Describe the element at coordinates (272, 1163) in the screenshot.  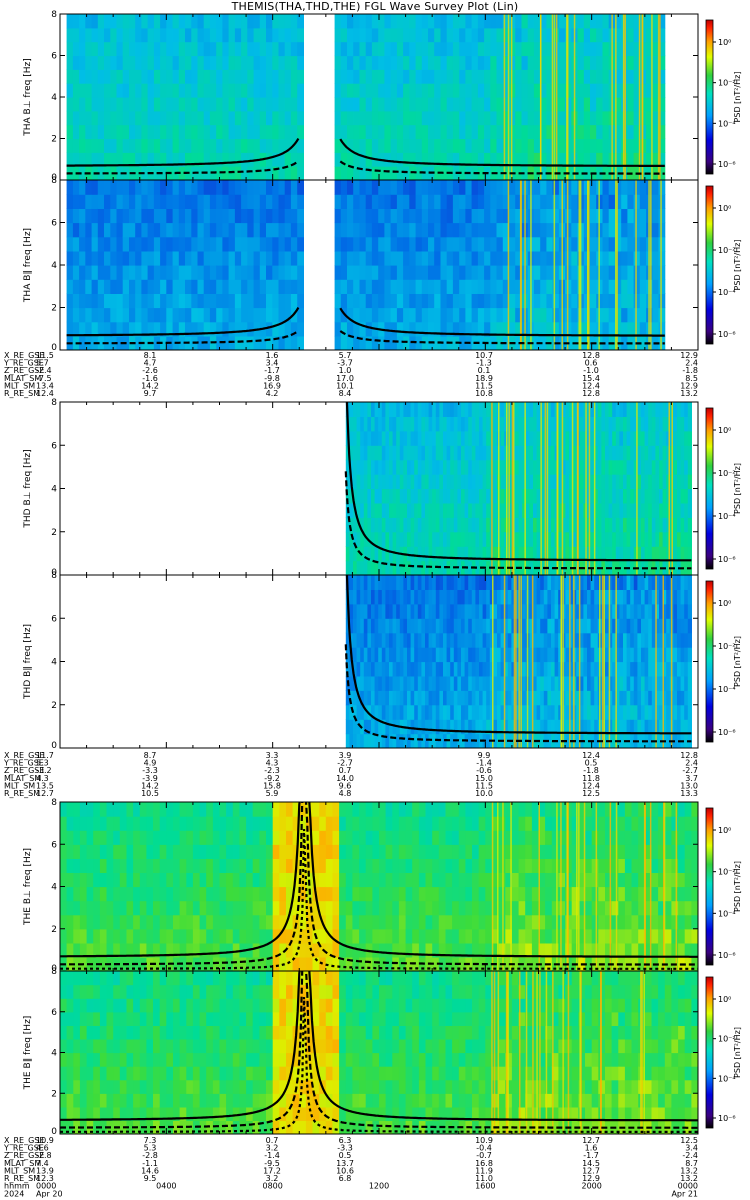
I see `ephemeris-value: -9.5` at that location.